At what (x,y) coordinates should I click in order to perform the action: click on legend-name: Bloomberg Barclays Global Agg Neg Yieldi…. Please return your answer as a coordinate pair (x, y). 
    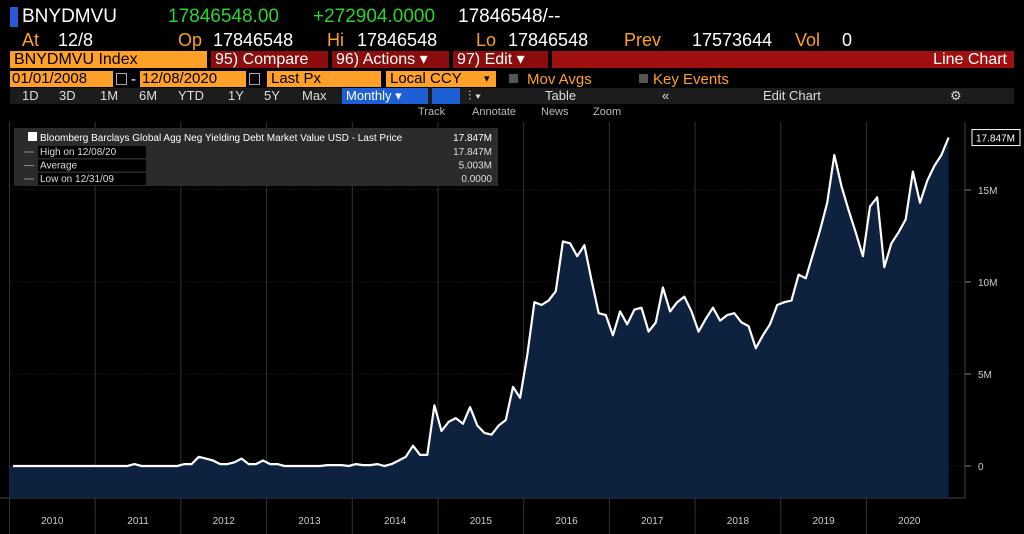
    Looking at the image, I should click on (221, 138).